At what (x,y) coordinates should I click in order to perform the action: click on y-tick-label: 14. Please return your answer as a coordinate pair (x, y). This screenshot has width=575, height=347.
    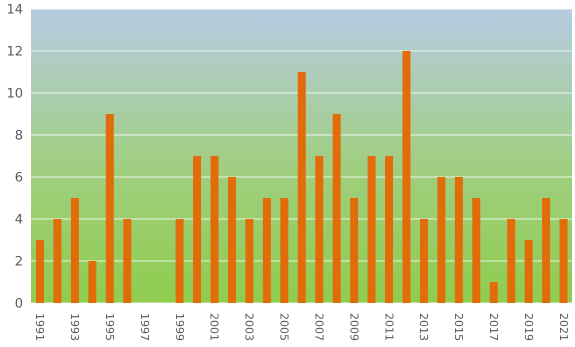
    Looking at the image, I should click on (14, 10).